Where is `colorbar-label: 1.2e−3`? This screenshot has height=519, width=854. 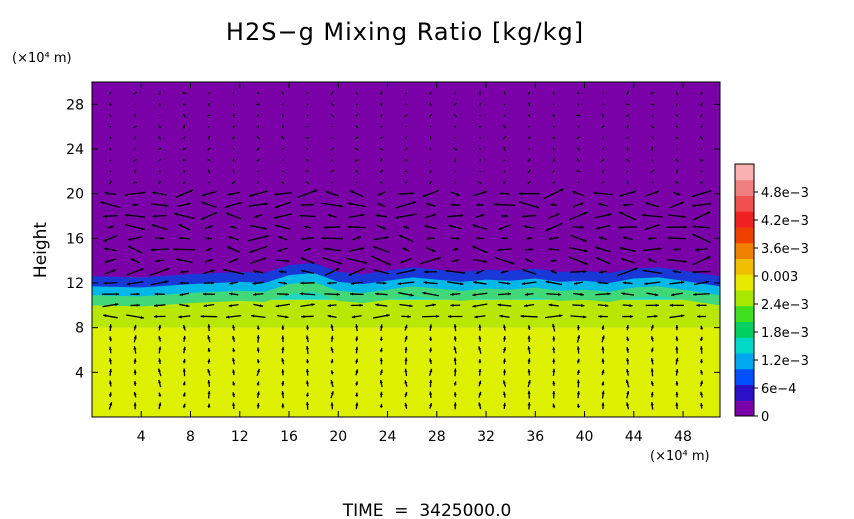 colorbar-label: 1.2e−3 is located at coordinates (785, 361).